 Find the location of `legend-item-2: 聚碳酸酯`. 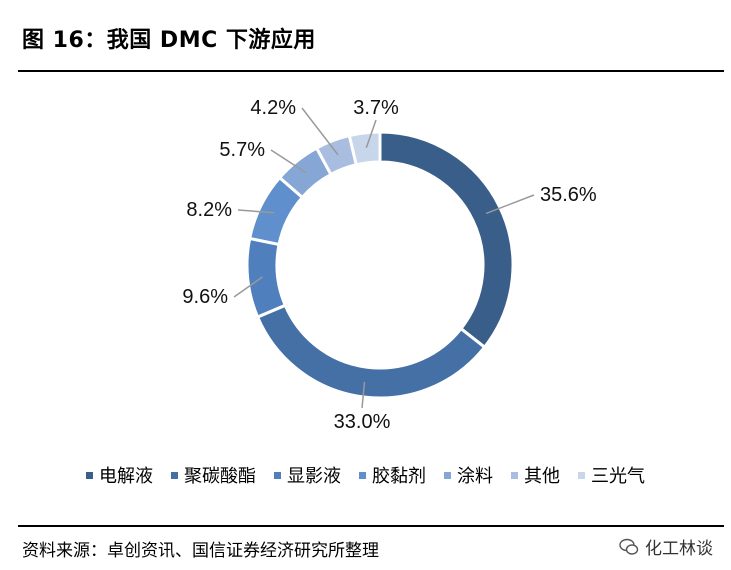

legend-item-2: 聚碳酸酯 is located at coordinates (213, 475).